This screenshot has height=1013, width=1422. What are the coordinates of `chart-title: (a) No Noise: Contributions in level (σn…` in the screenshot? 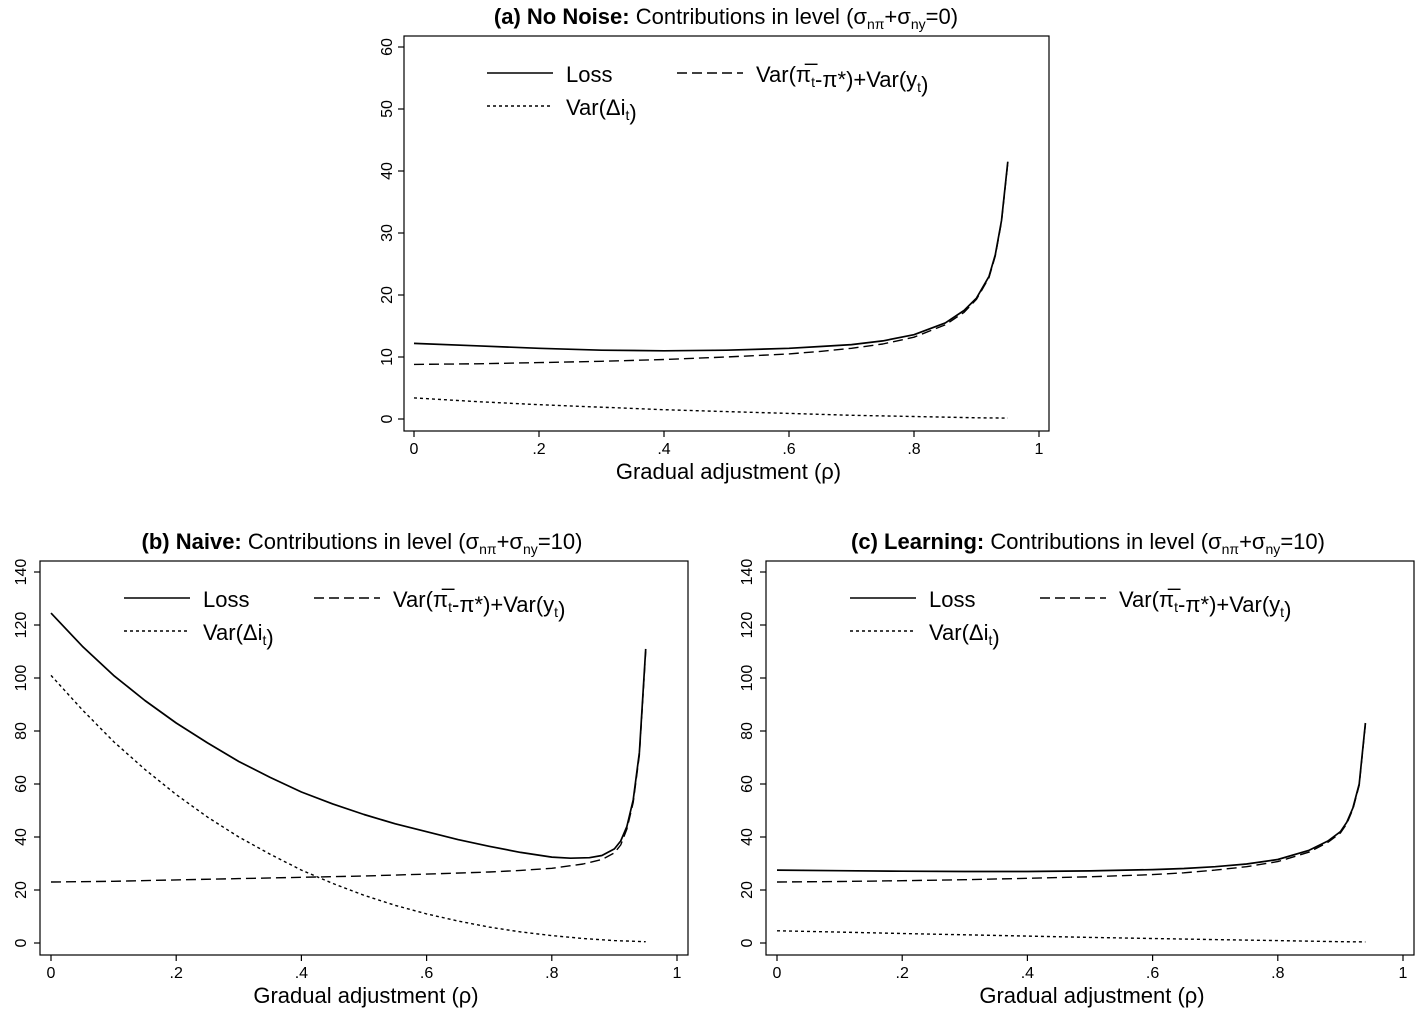 It's located at (726, 18).